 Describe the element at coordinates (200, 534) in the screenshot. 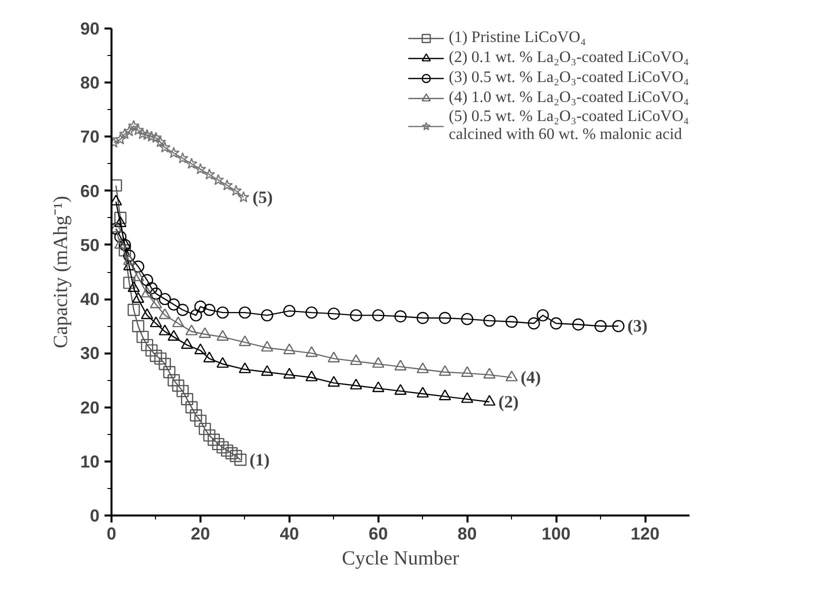

I see `x-tick-label: 20` at that location.